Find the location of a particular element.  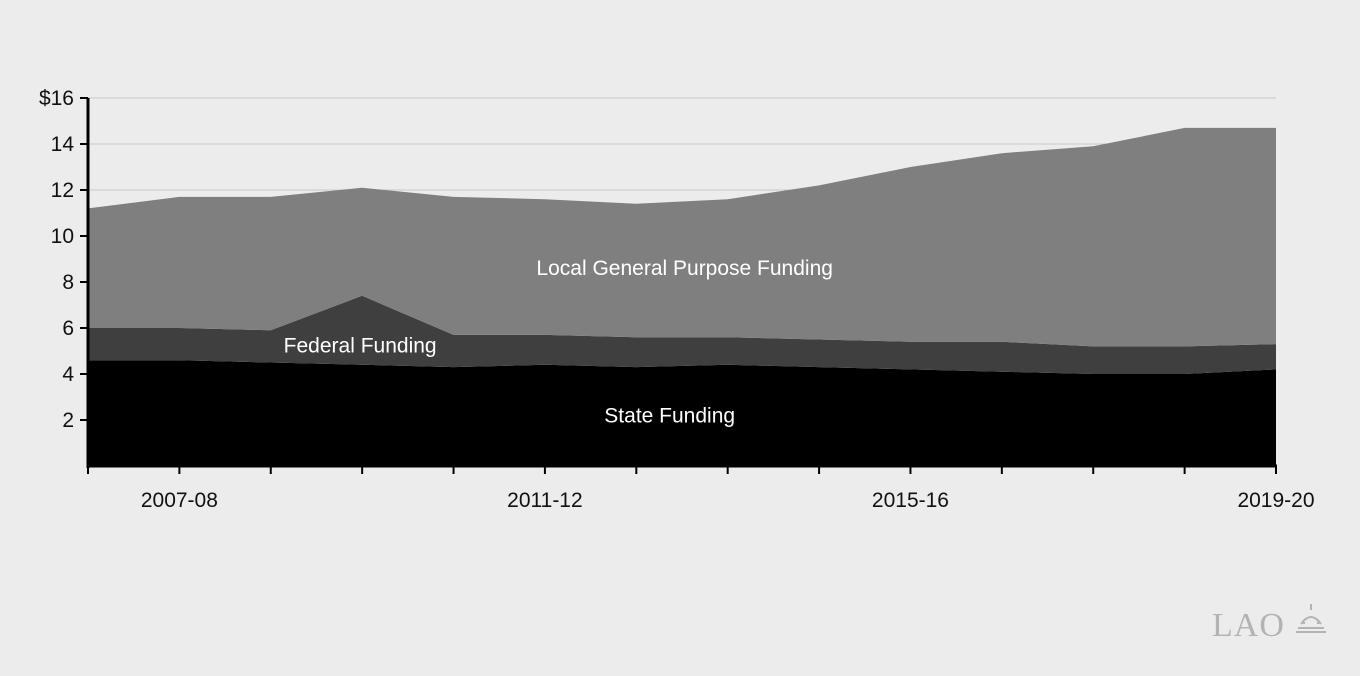

label-federal-funding: Federal Funding is located at coordinates (360, 345).